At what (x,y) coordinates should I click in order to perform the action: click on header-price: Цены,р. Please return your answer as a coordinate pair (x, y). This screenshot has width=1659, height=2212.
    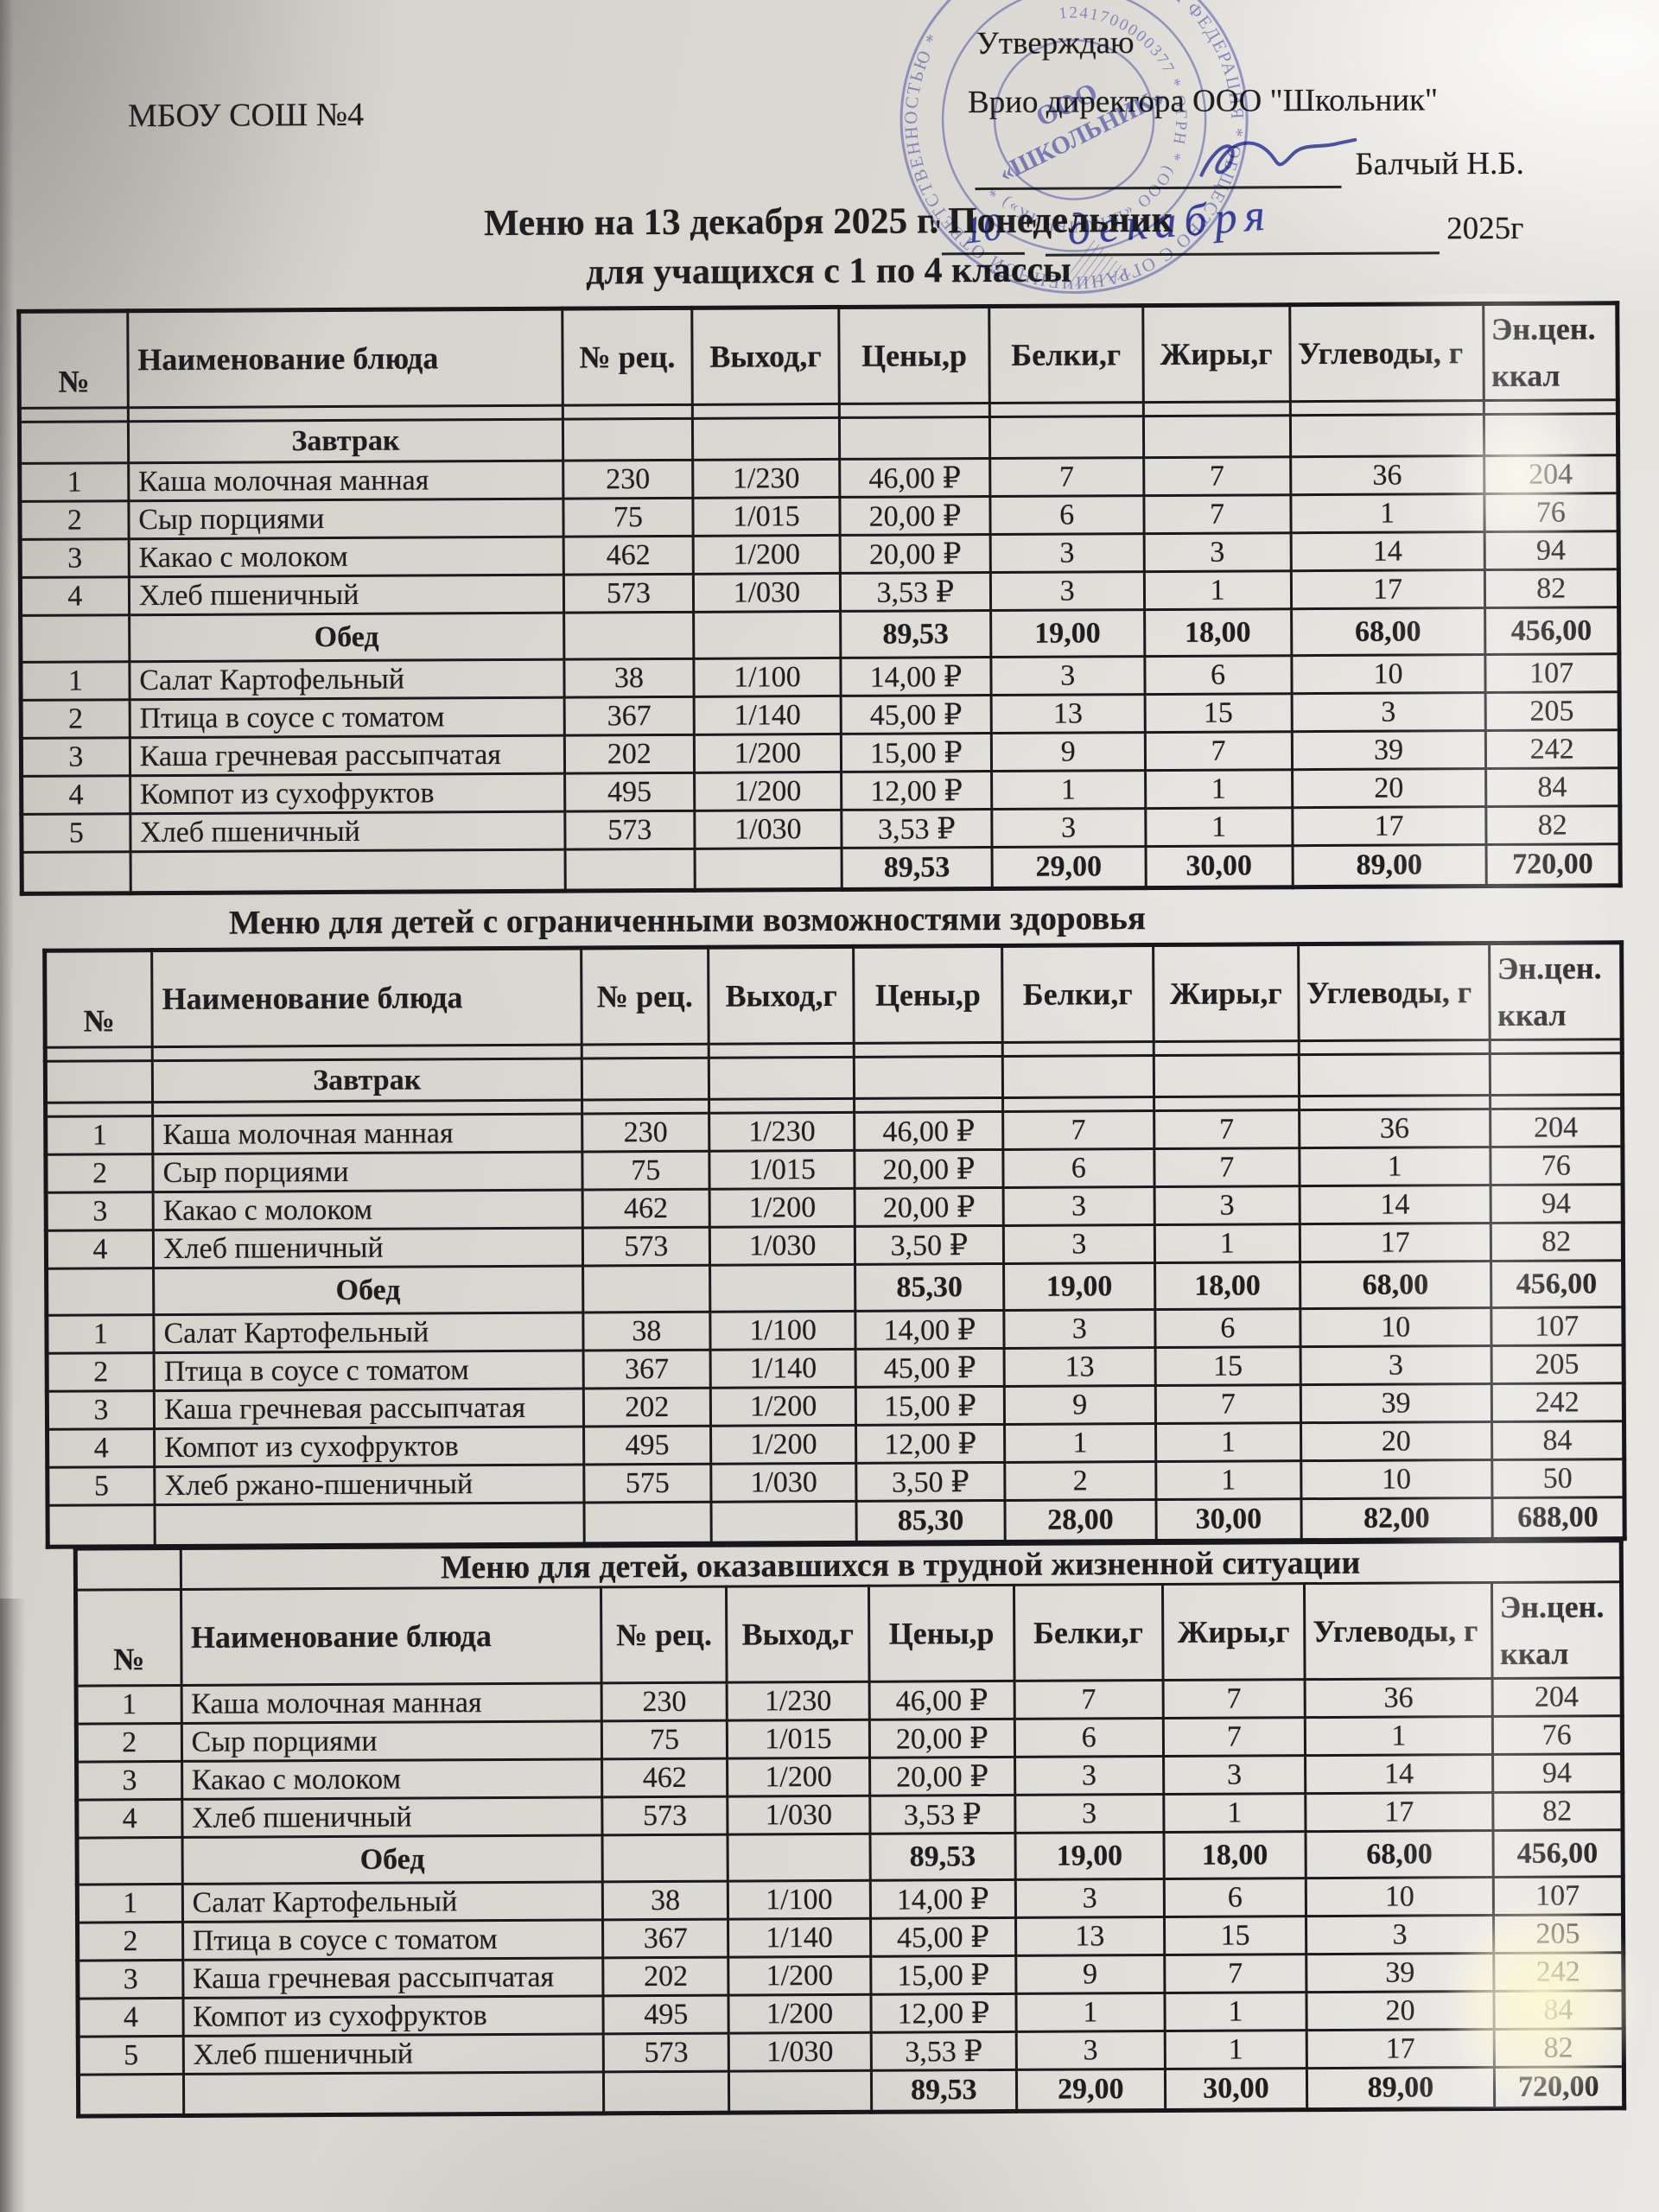
    Looking at the image, I should click on (928, 994).